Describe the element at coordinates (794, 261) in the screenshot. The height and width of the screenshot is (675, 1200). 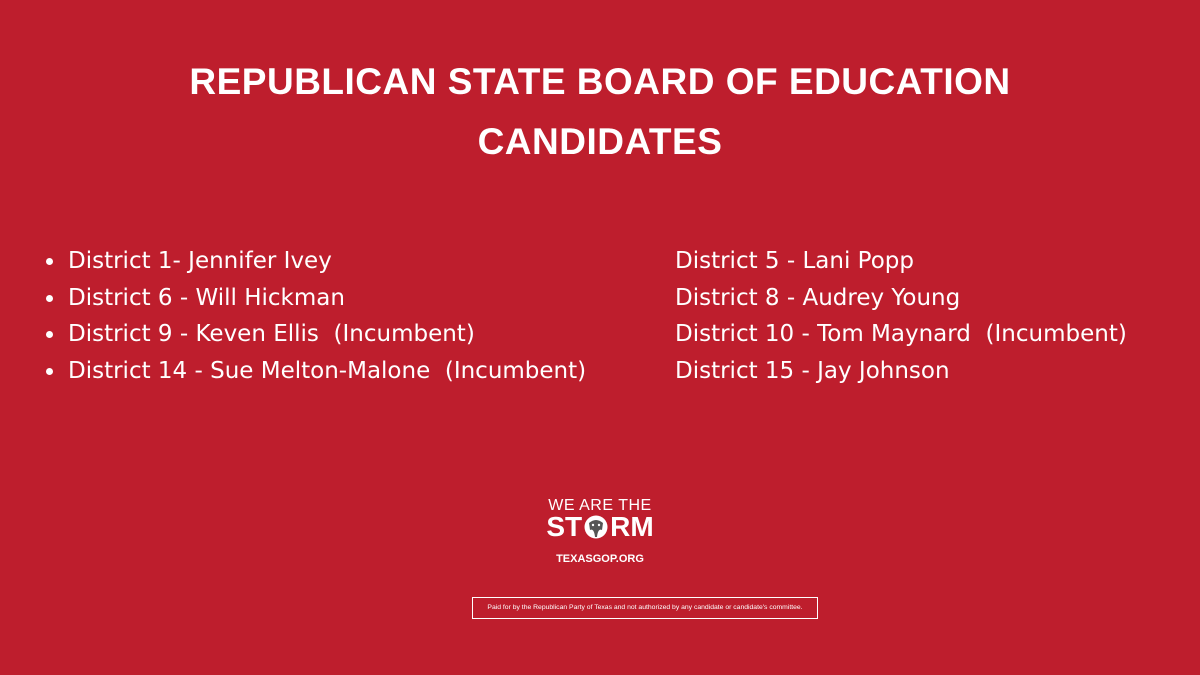
I see `candidate-item: District 5 - Lani Popp` at that location.